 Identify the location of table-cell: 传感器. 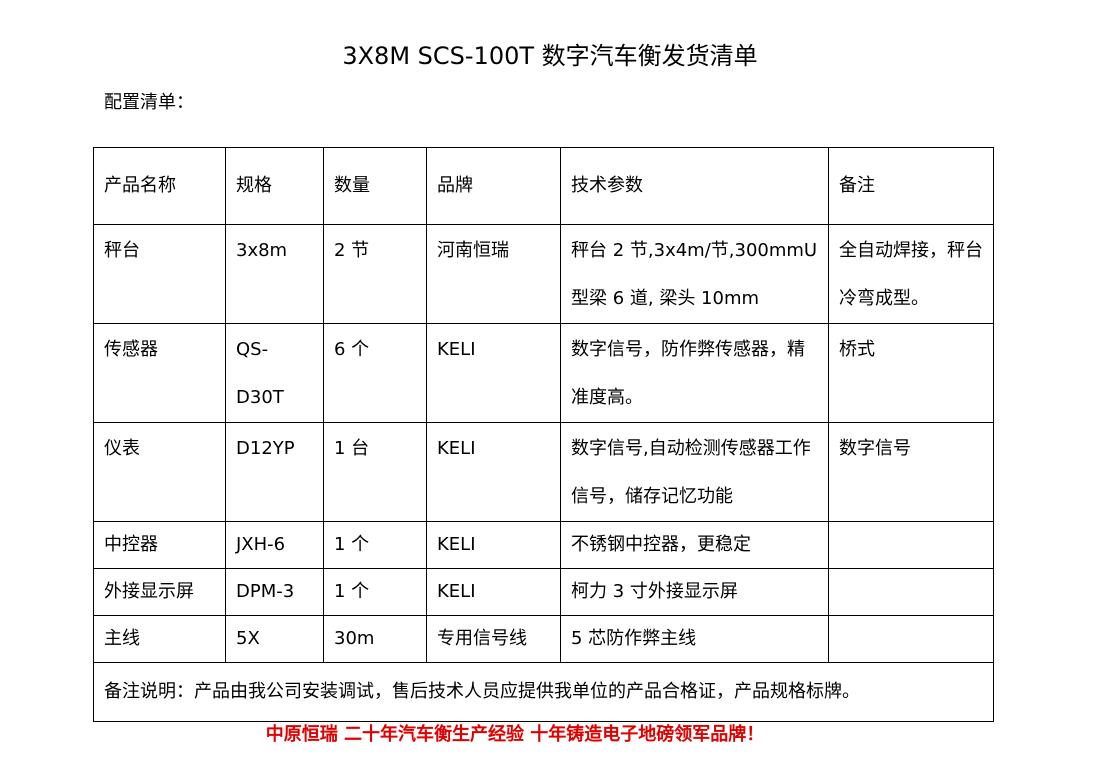
(159, 373).